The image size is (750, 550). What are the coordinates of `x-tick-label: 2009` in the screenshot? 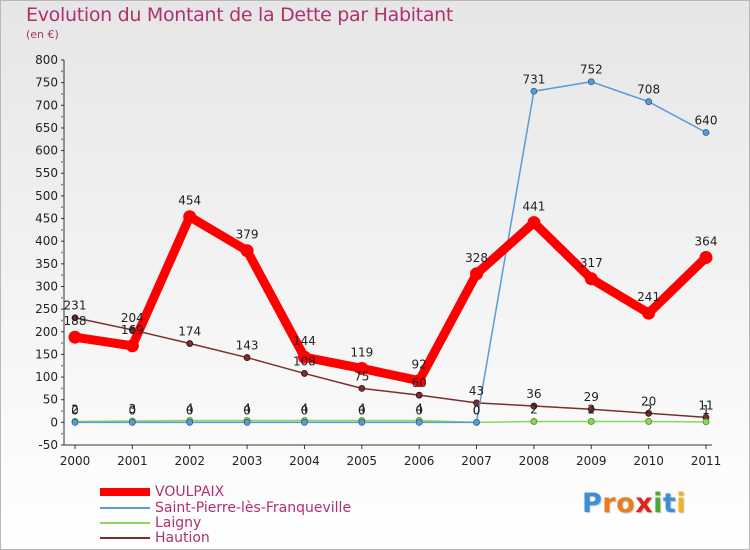 It's located at (591, 461).